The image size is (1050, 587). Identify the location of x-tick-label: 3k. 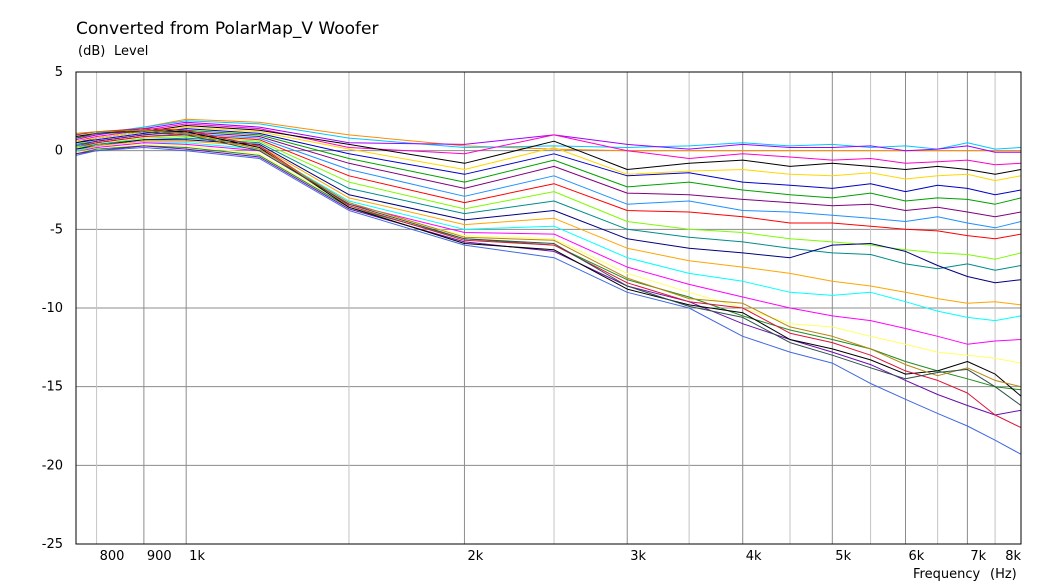
(638, 556).